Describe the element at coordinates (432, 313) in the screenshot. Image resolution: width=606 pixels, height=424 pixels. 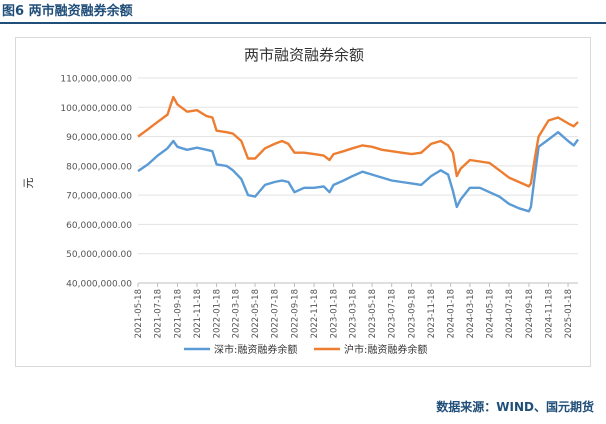
I see `x-tick-label: 2023-11-18` at that location.